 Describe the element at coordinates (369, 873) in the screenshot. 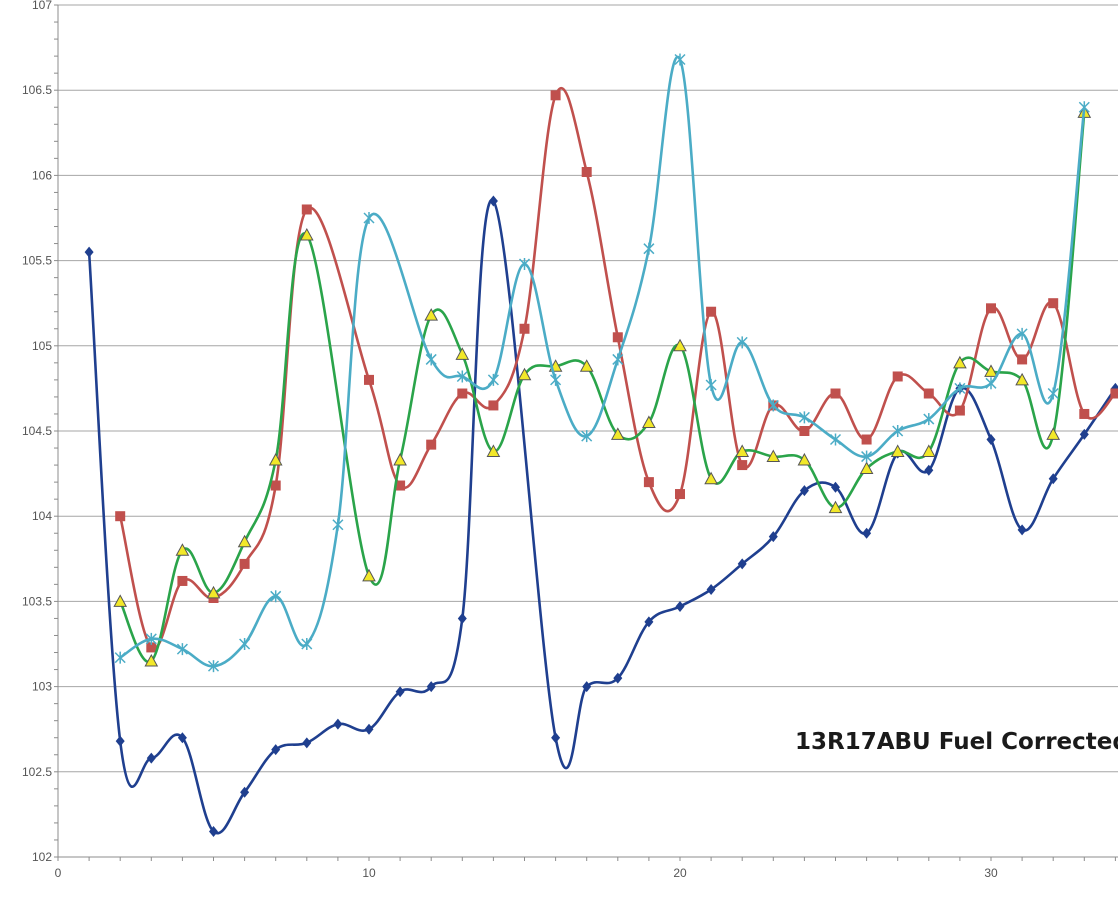

I see `x-tick-label: 10` at that location.